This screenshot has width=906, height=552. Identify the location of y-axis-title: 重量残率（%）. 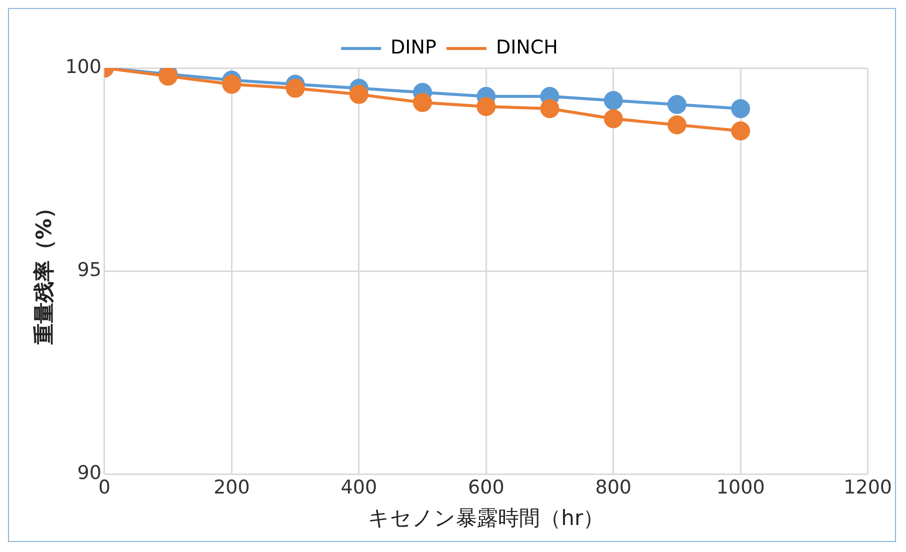
(44, 271).